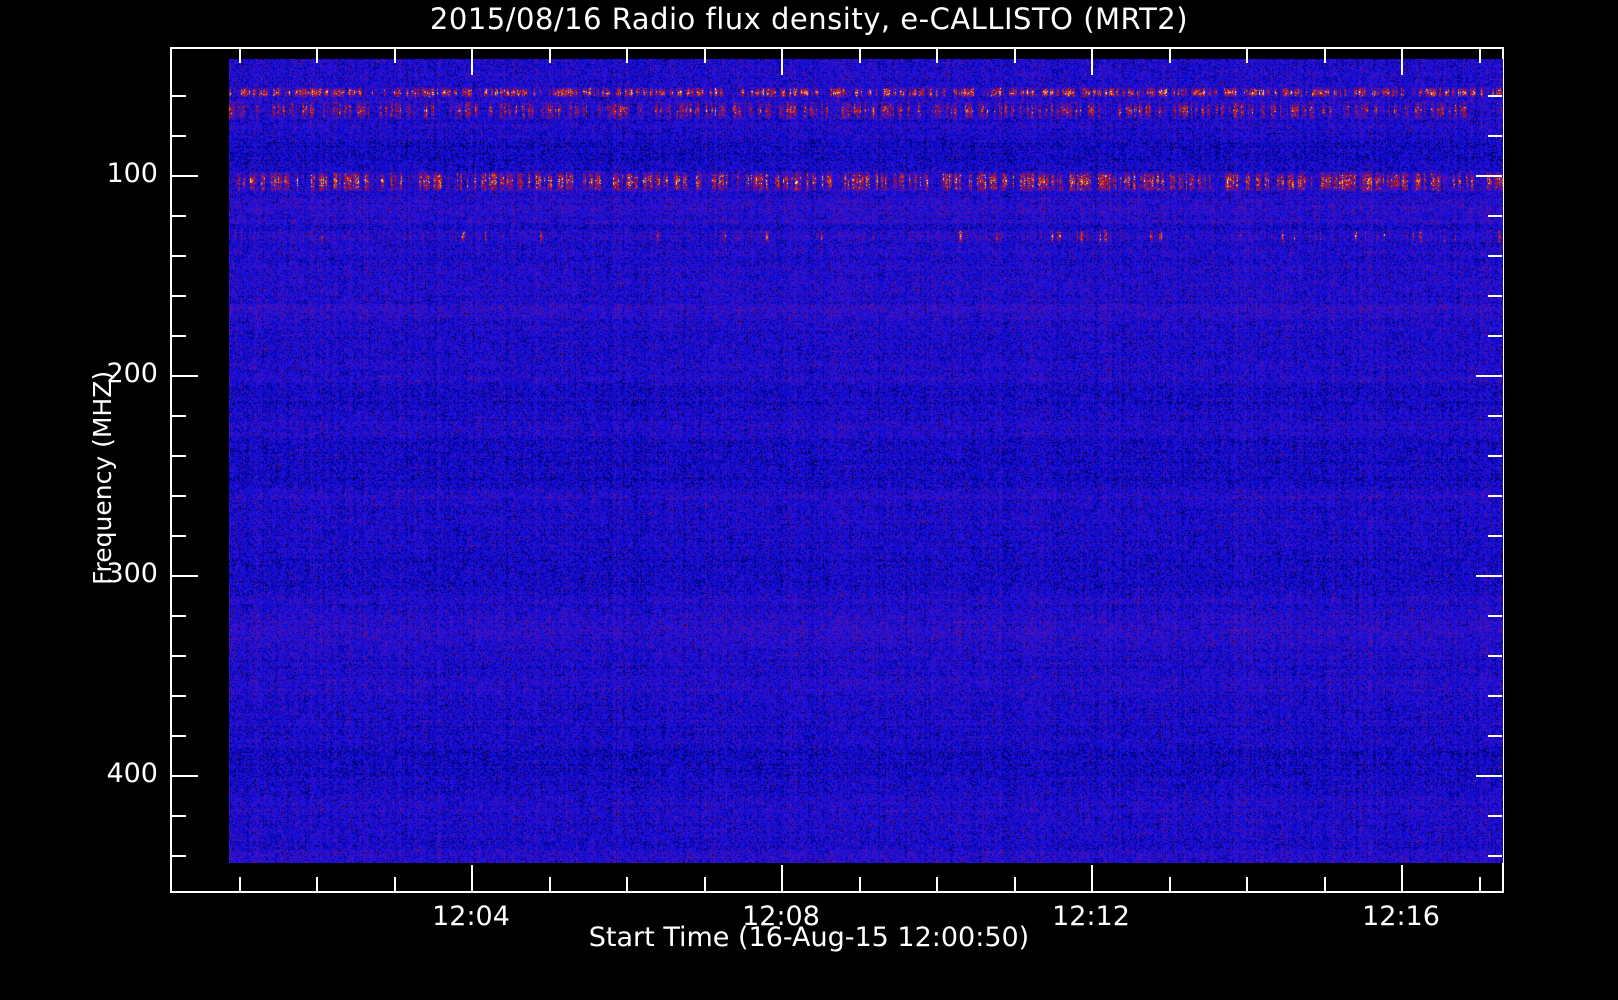 This screenshot has height=1000, width=1618. What do you see at coordinates (471, 916) in the screenshot?
I see `x-tick-label: 12:04` at bounding box center [471, 916].